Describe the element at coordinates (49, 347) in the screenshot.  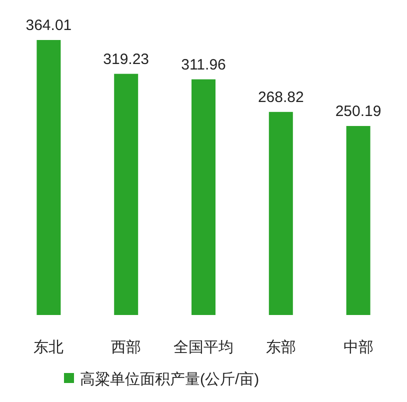
I see `x-tick-label: 东北` at that location.